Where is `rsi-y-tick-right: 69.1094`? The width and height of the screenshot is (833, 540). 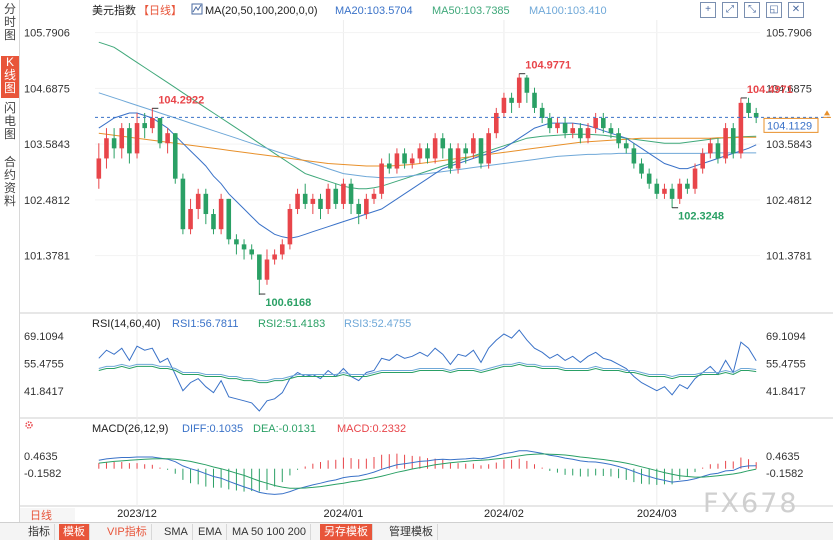
rsi-y-tick-right: 69.1094 is located at coordinates (786, 337).